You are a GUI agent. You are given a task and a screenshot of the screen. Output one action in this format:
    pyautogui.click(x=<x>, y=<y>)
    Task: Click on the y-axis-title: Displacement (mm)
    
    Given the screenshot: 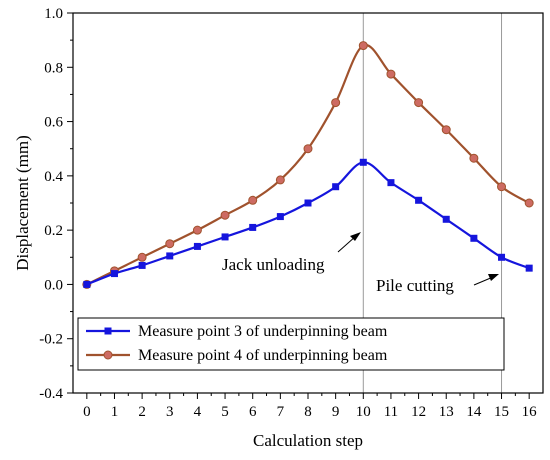 What is the action you would take?
    pyautogui.click(x=22, y=203)
    